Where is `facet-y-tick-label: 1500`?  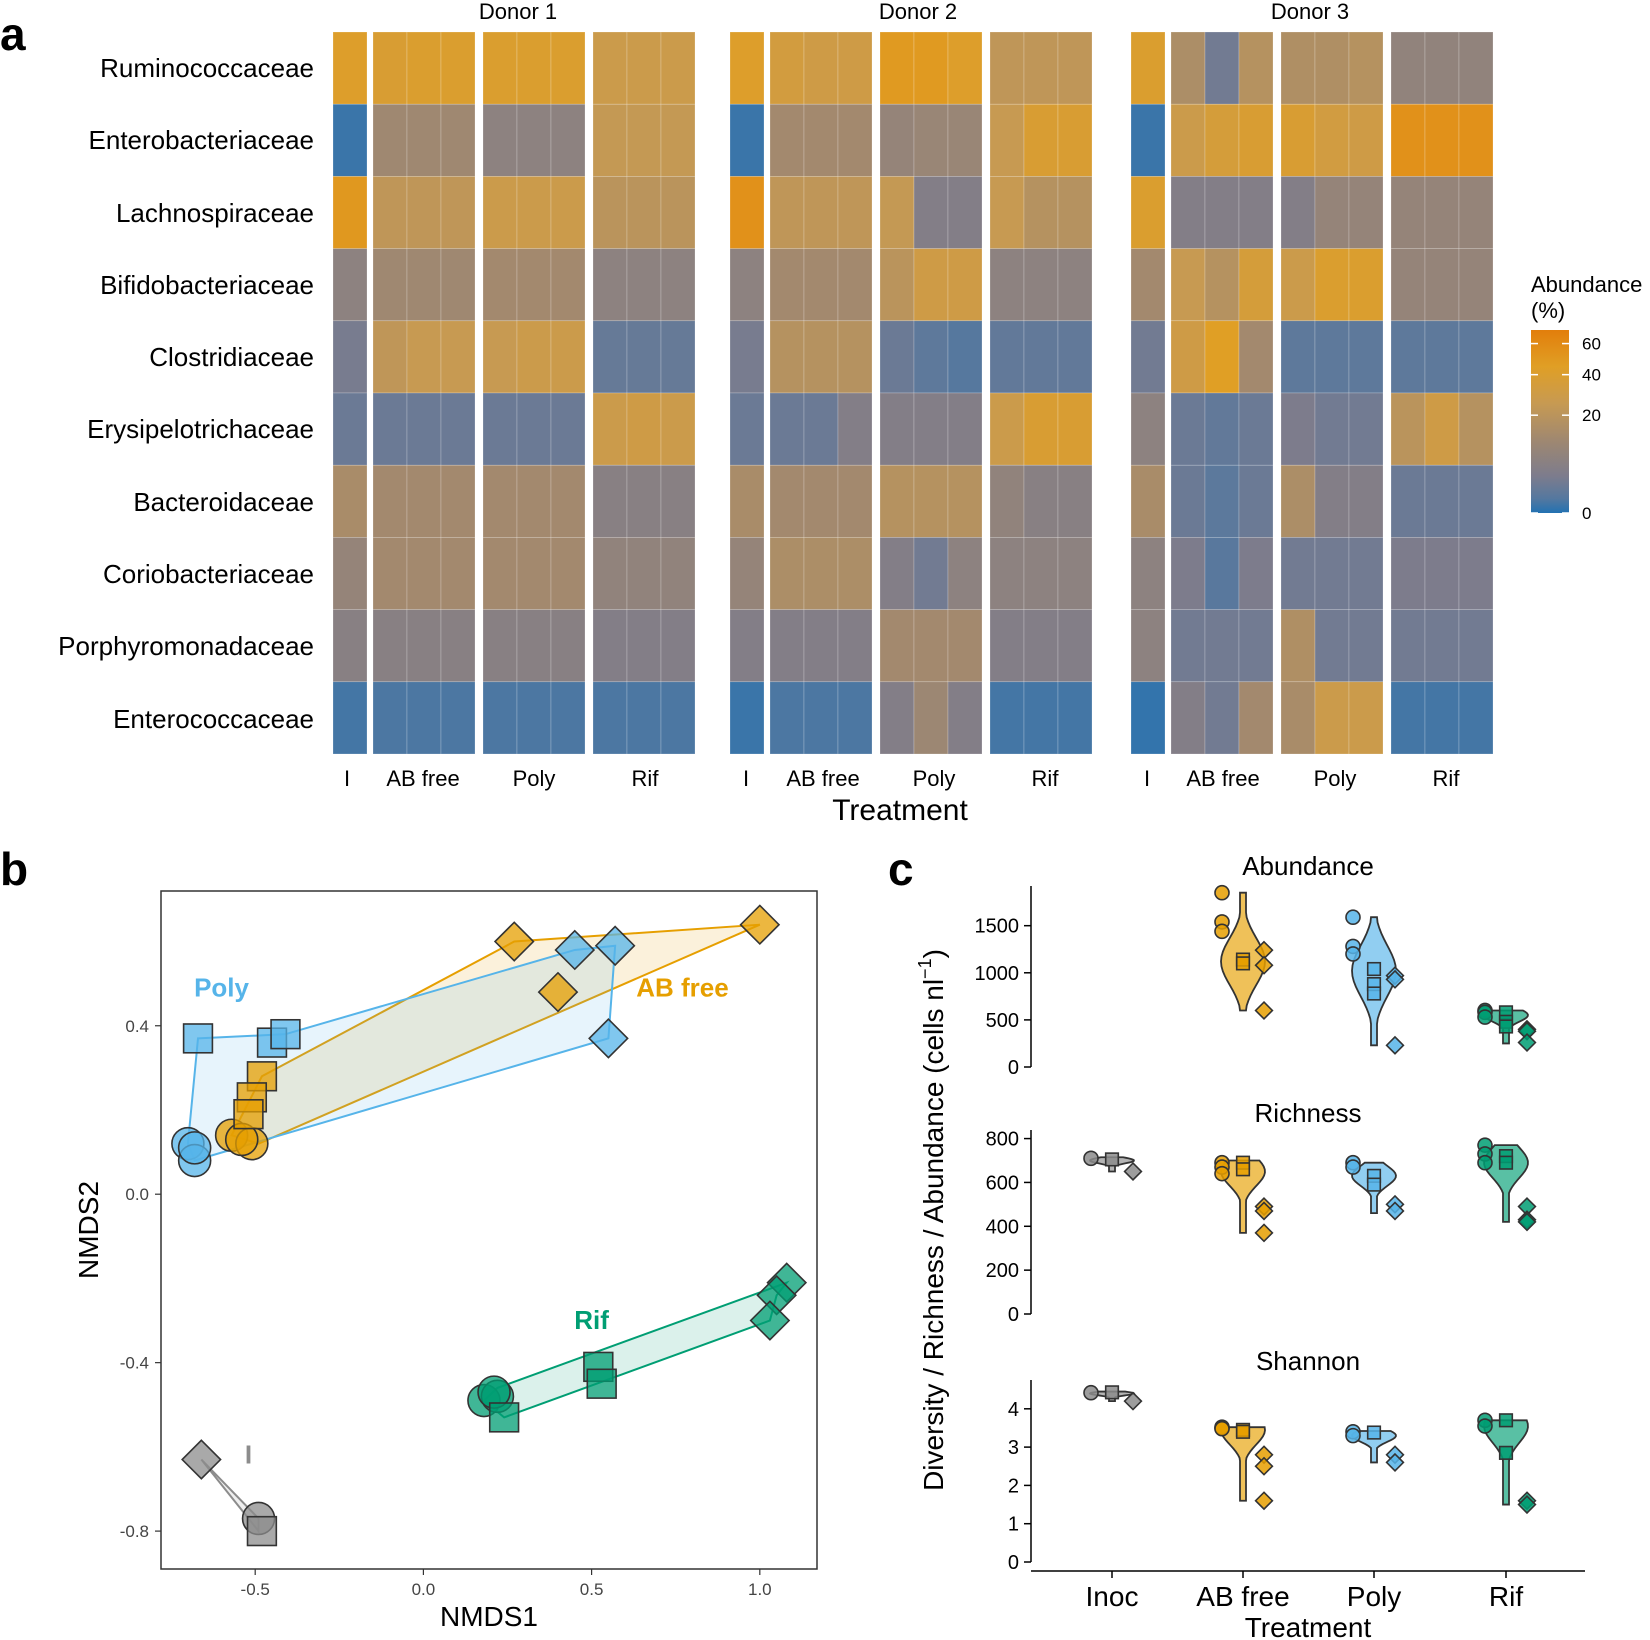
facet-y-tick-label: 1500 is located at coordinates (997, 927).